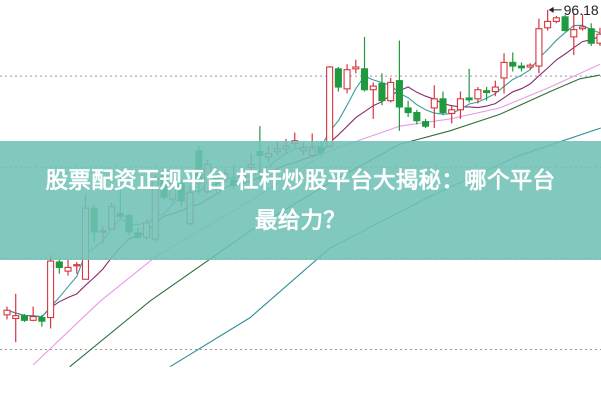 Image resolution: width=601 pixels, height=402 pixels. What do you see at coordinates (300, 220) in the screenshot?
I see `banner-title-line2: 最给力？` at bounding box center [300, 220].